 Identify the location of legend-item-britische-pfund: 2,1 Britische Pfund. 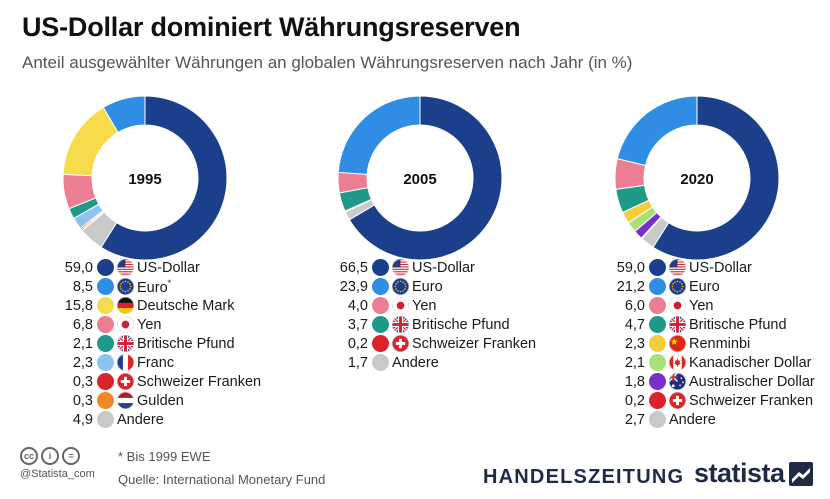
(185, 343).